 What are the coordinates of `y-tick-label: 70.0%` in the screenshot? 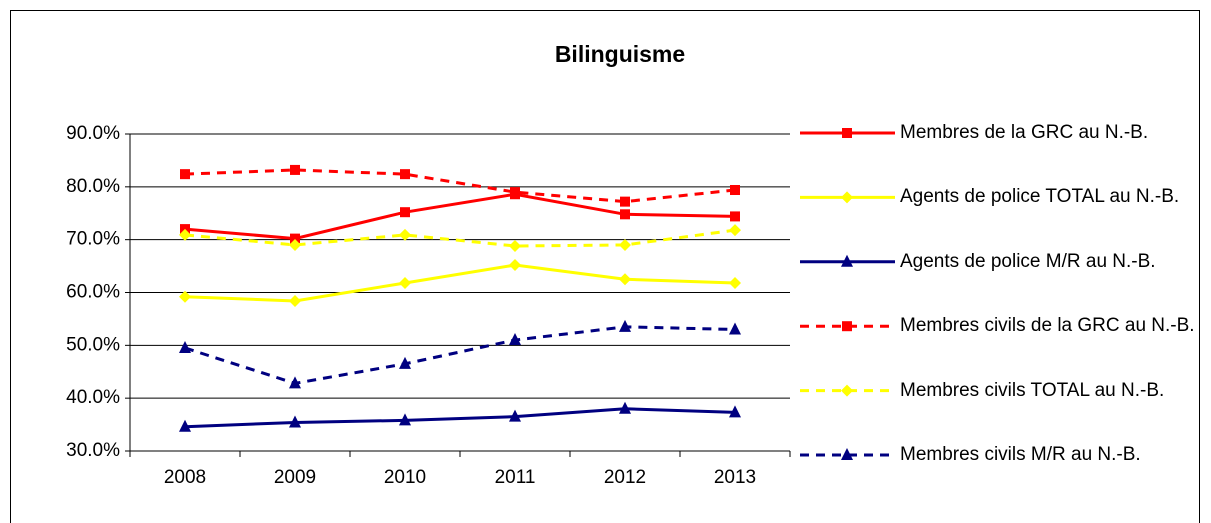 It's located at (93, 239).